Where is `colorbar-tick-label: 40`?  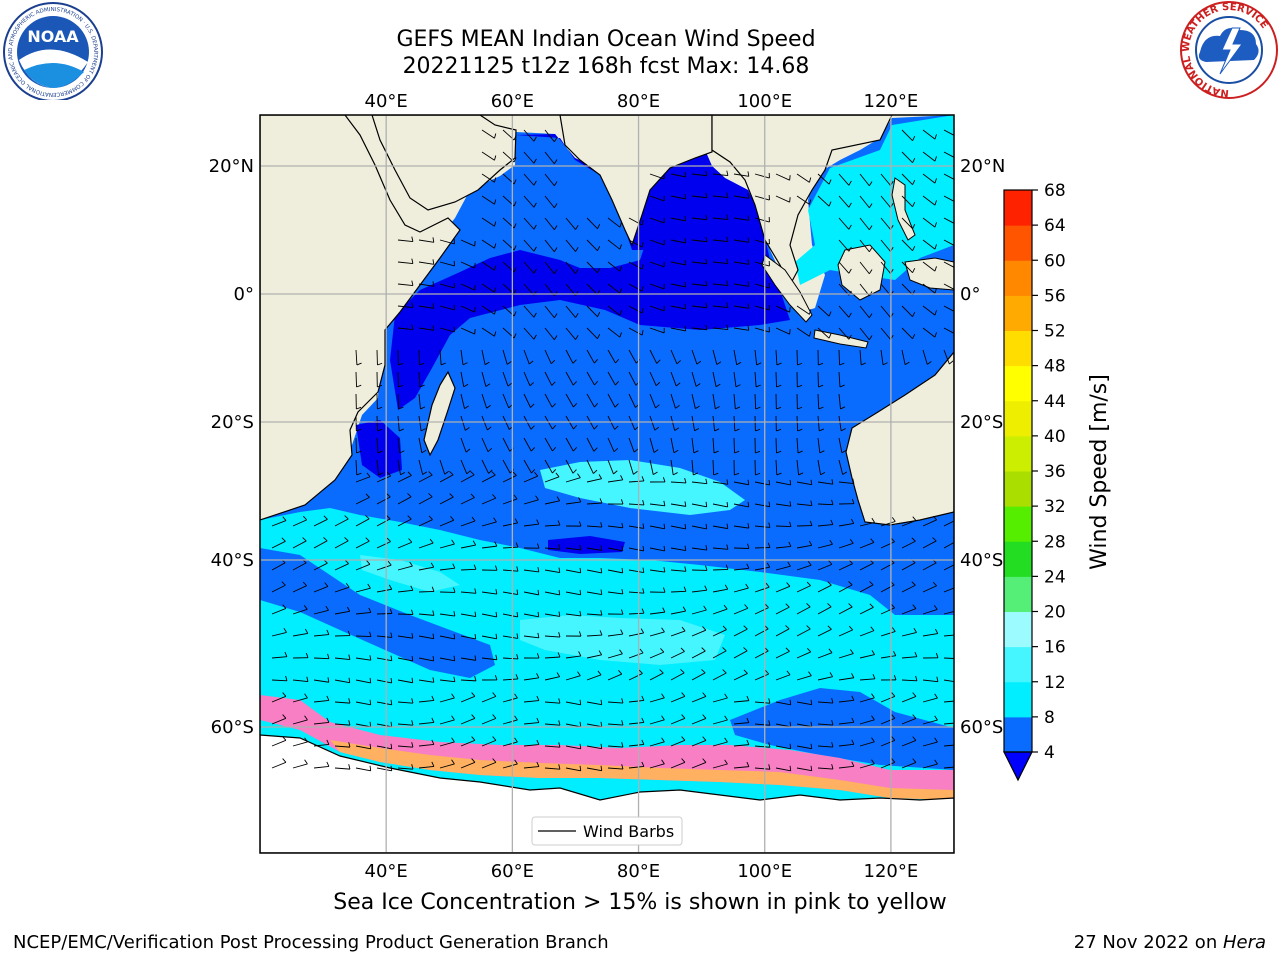
colorbar-tick-label: 40 is located at coordinates (1055, 437).